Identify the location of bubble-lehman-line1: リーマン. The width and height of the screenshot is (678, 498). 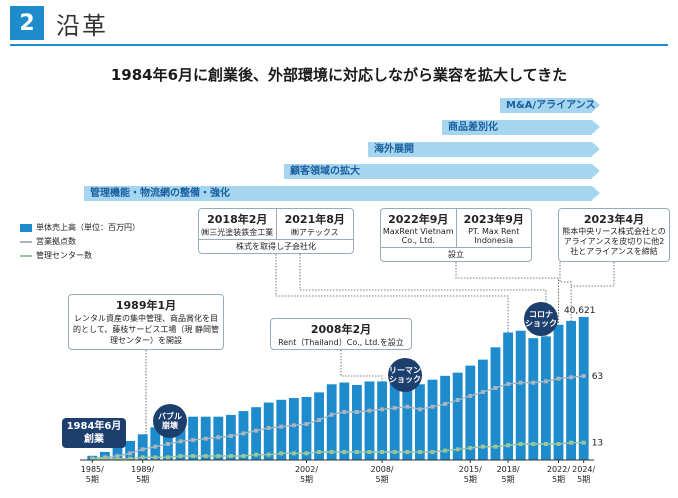
(405, 370).